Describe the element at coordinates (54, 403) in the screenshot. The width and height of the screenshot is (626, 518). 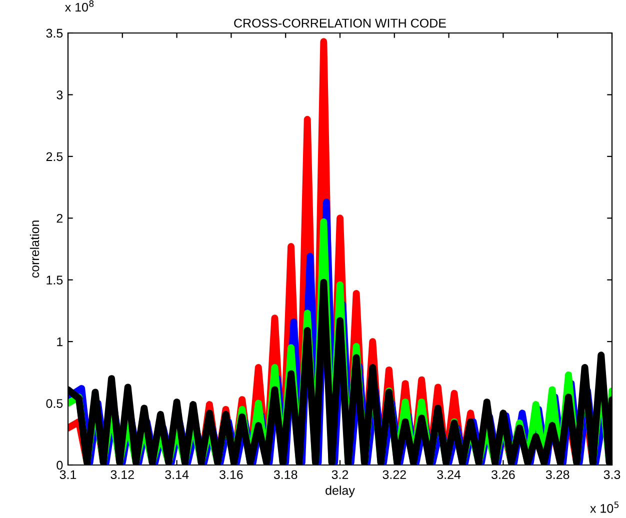
I see `y-tick-label: 0.5` at that location.